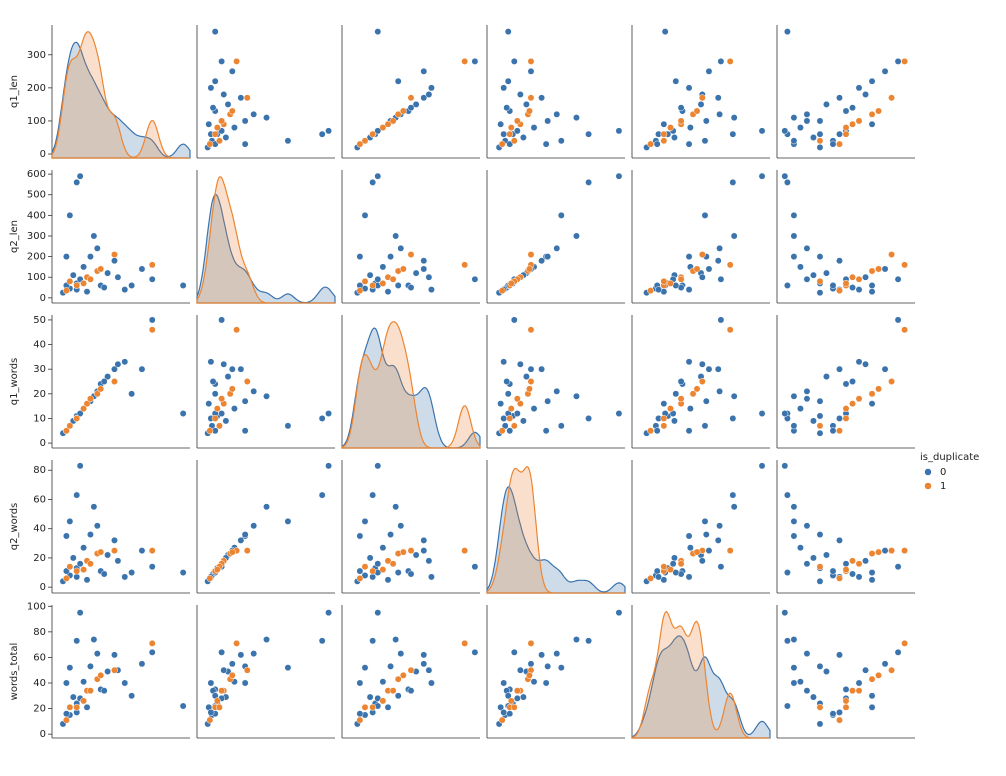 The image size is (1006, 776). I want to click on y-tick-label: 40, so click(39, 345).